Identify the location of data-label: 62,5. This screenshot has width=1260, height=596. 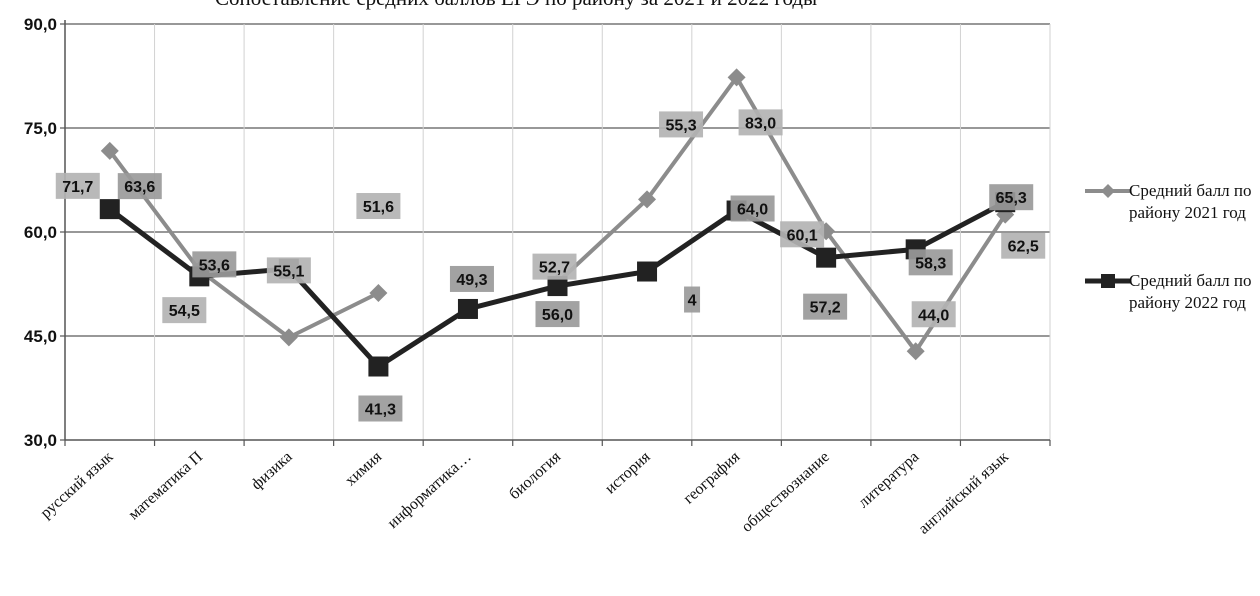
(1023, 247).